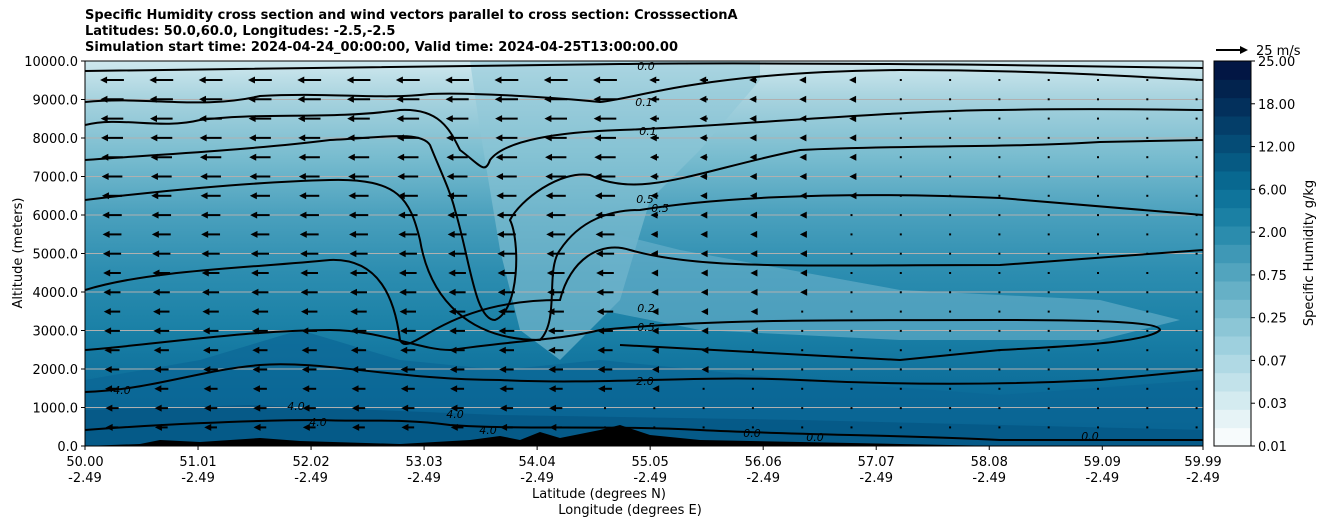 The image size is (1326, 526). What do you see at coordinates (1278, 51) in the screenshot?
I see `wind-reference-label: 25 m/s` at bounding box center [1278, 51].